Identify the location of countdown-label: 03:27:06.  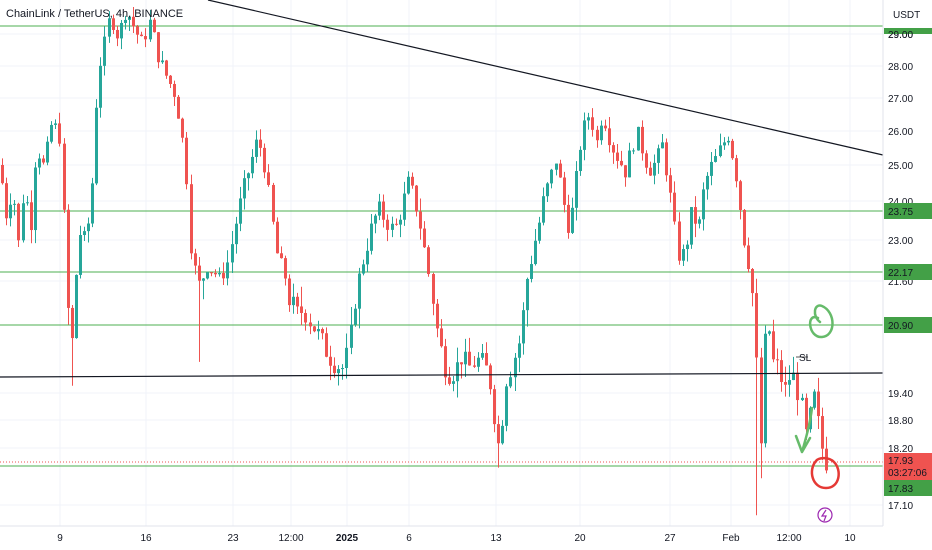
(907, 473).